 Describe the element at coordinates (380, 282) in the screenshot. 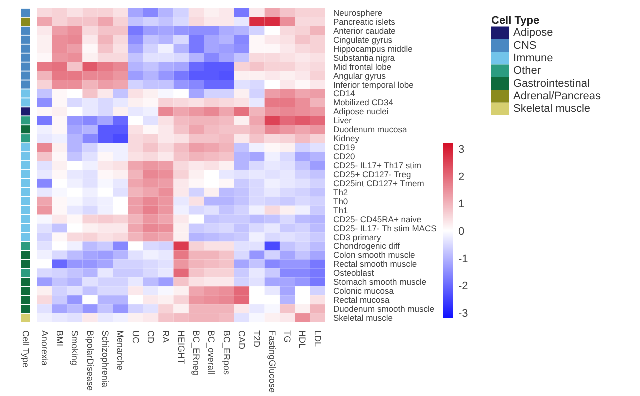

I see `y-tick-label: Stomach smooth muscle` at that location.